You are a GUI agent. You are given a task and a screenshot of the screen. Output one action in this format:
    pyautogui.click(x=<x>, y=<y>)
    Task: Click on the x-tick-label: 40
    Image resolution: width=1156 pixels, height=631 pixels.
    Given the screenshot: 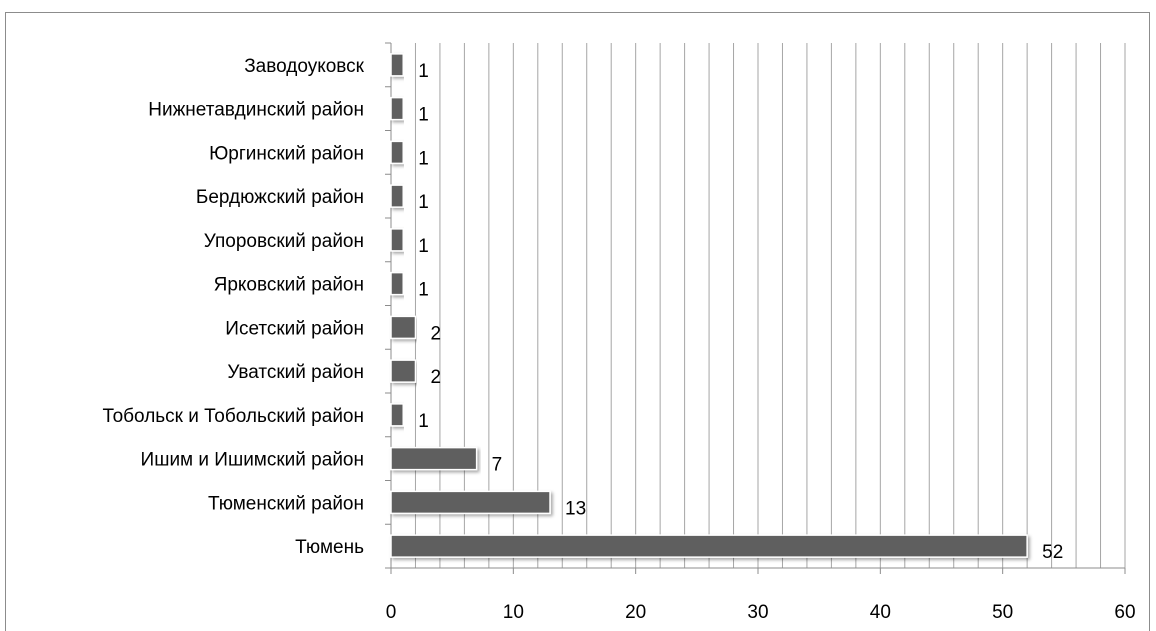 What is the action you would take?
    pyautogui.click(x=880, y=612)
    